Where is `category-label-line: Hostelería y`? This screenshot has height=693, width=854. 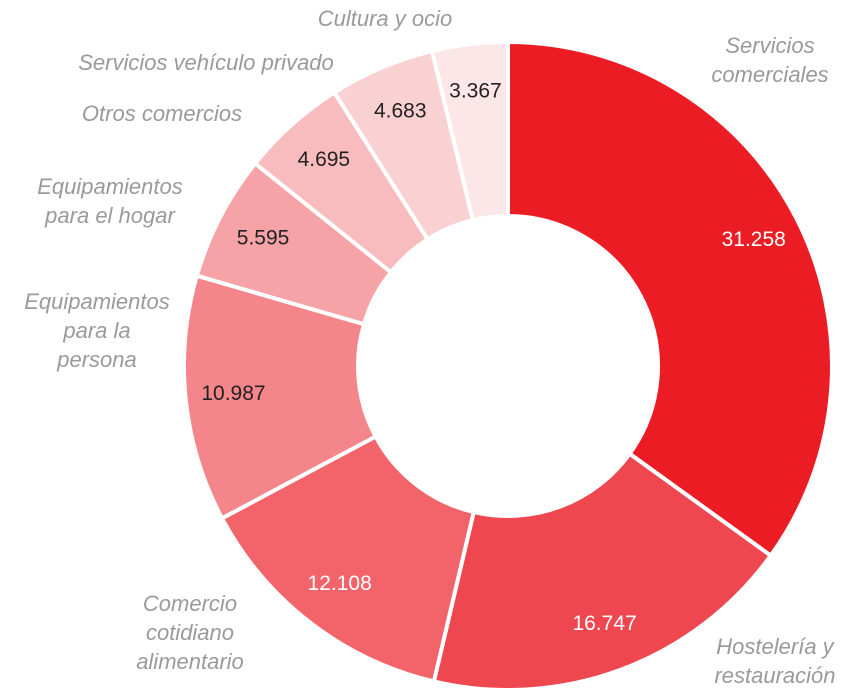 category-label-line: Hostelería y is located at coordinates (775, 646).